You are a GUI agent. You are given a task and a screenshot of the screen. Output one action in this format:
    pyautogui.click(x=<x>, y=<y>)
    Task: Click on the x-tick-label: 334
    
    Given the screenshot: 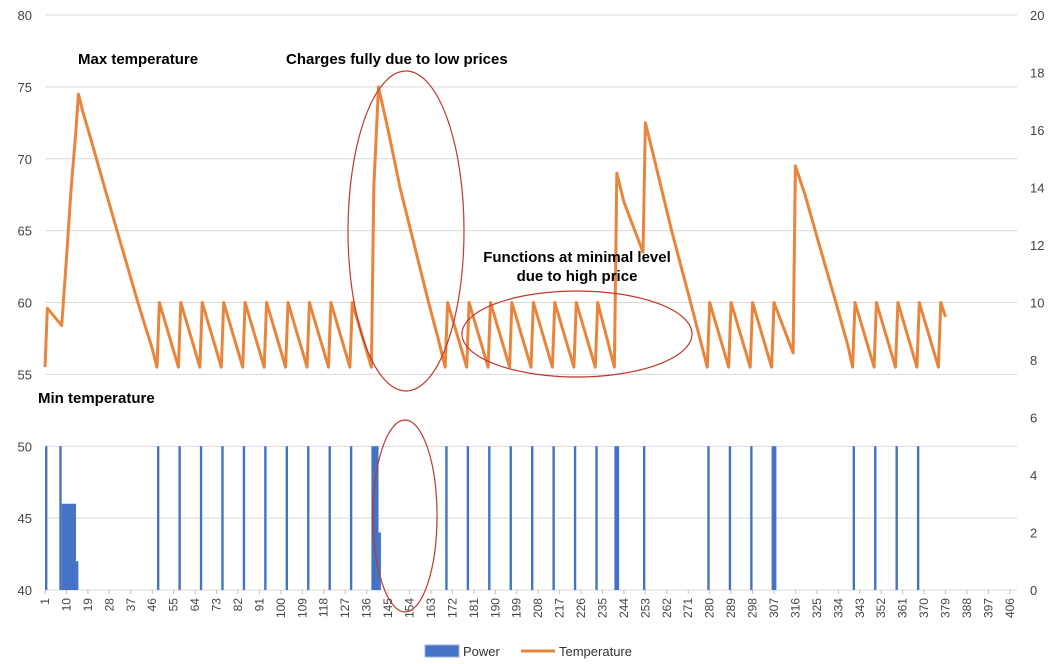 What is the action you would take?
    pyautogui.click(x=838, y=608)
    